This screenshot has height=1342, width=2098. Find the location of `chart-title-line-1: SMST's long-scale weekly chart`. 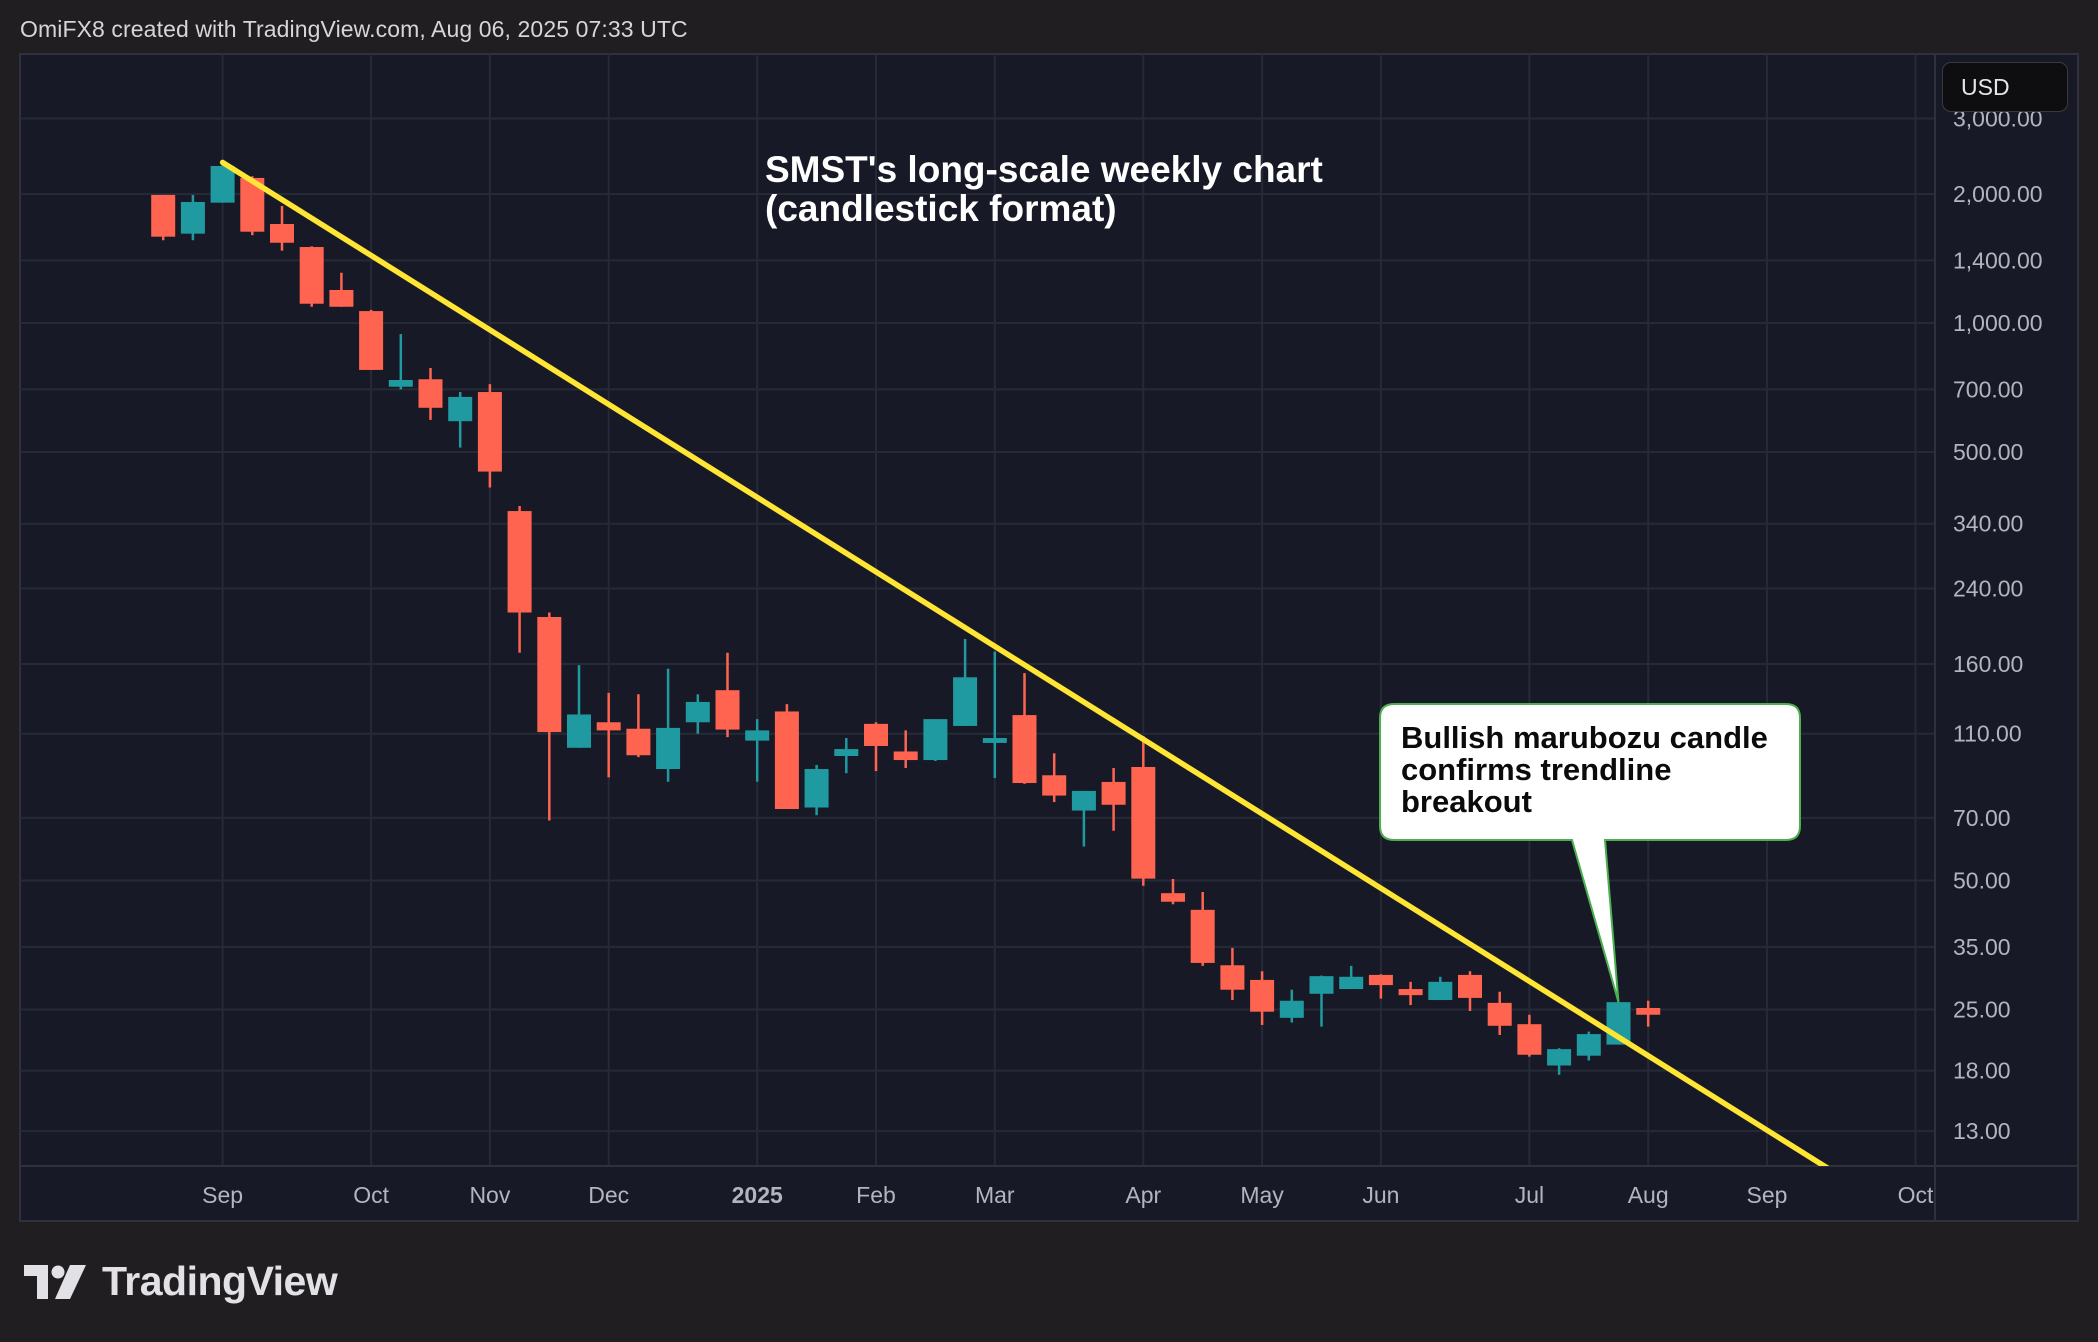

chart-title-line-1: SMST's long-scale weekly chart is located at coordinates (1044, 169).